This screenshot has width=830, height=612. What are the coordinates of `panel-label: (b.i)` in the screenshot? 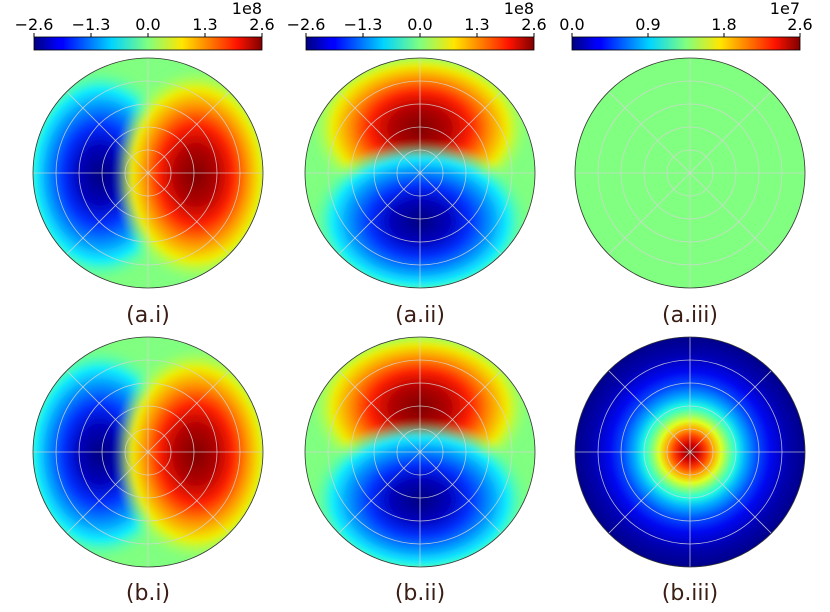 It's located at (148, 593).